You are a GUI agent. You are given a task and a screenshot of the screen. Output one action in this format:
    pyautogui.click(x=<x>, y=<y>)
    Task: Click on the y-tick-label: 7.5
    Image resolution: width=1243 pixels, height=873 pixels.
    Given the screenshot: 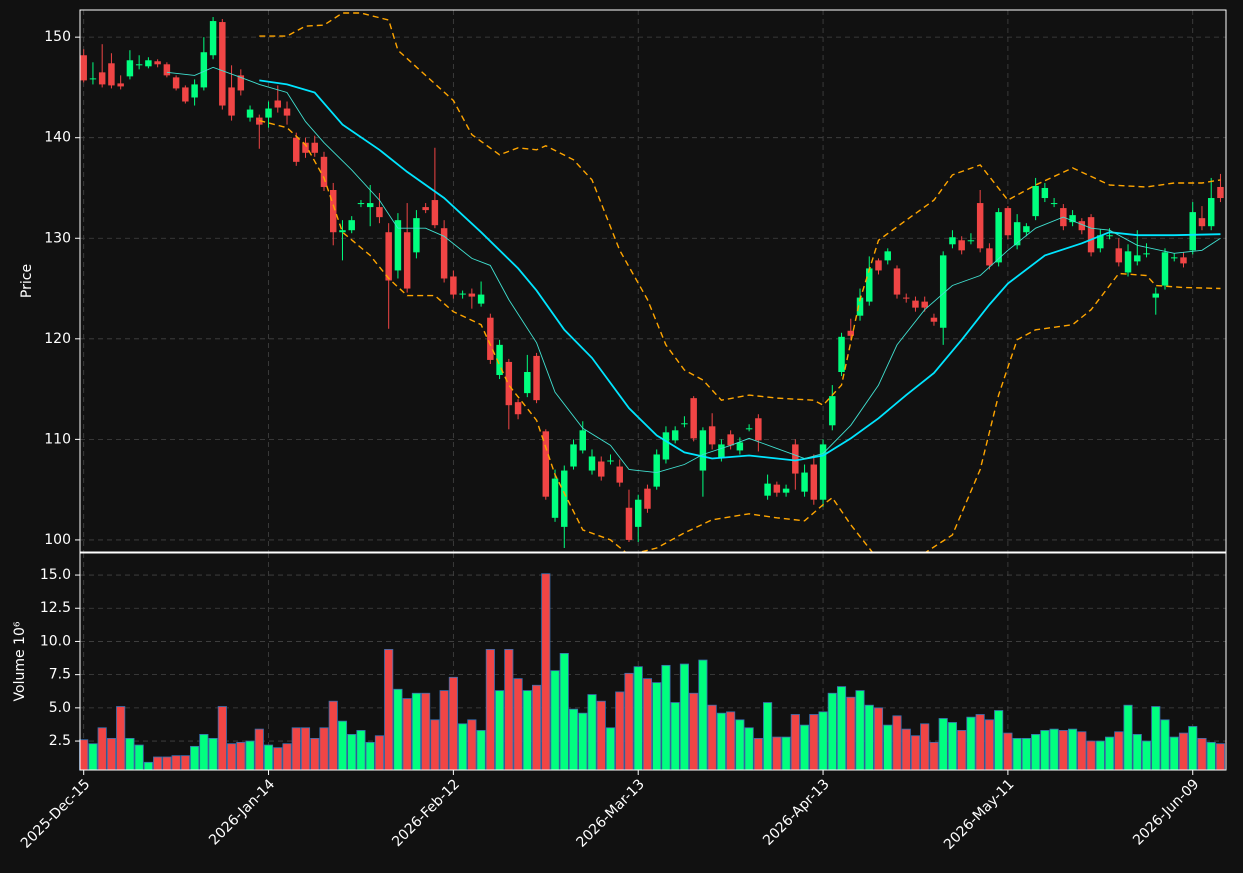 What is the action you would take?
    pyautogui.click(x=60, y=675)
    